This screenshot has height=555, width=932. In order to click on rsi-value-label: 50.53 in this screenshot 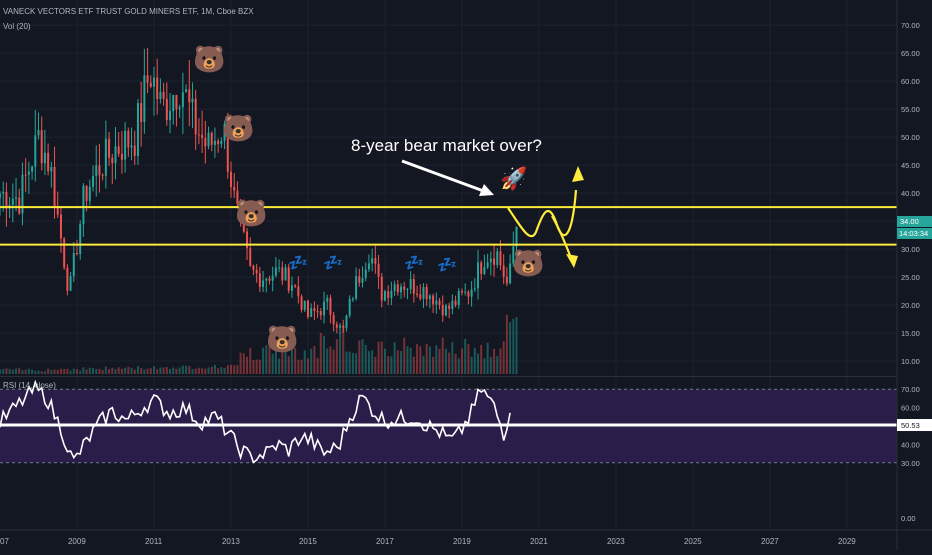, I will do `click(910, 425)`.